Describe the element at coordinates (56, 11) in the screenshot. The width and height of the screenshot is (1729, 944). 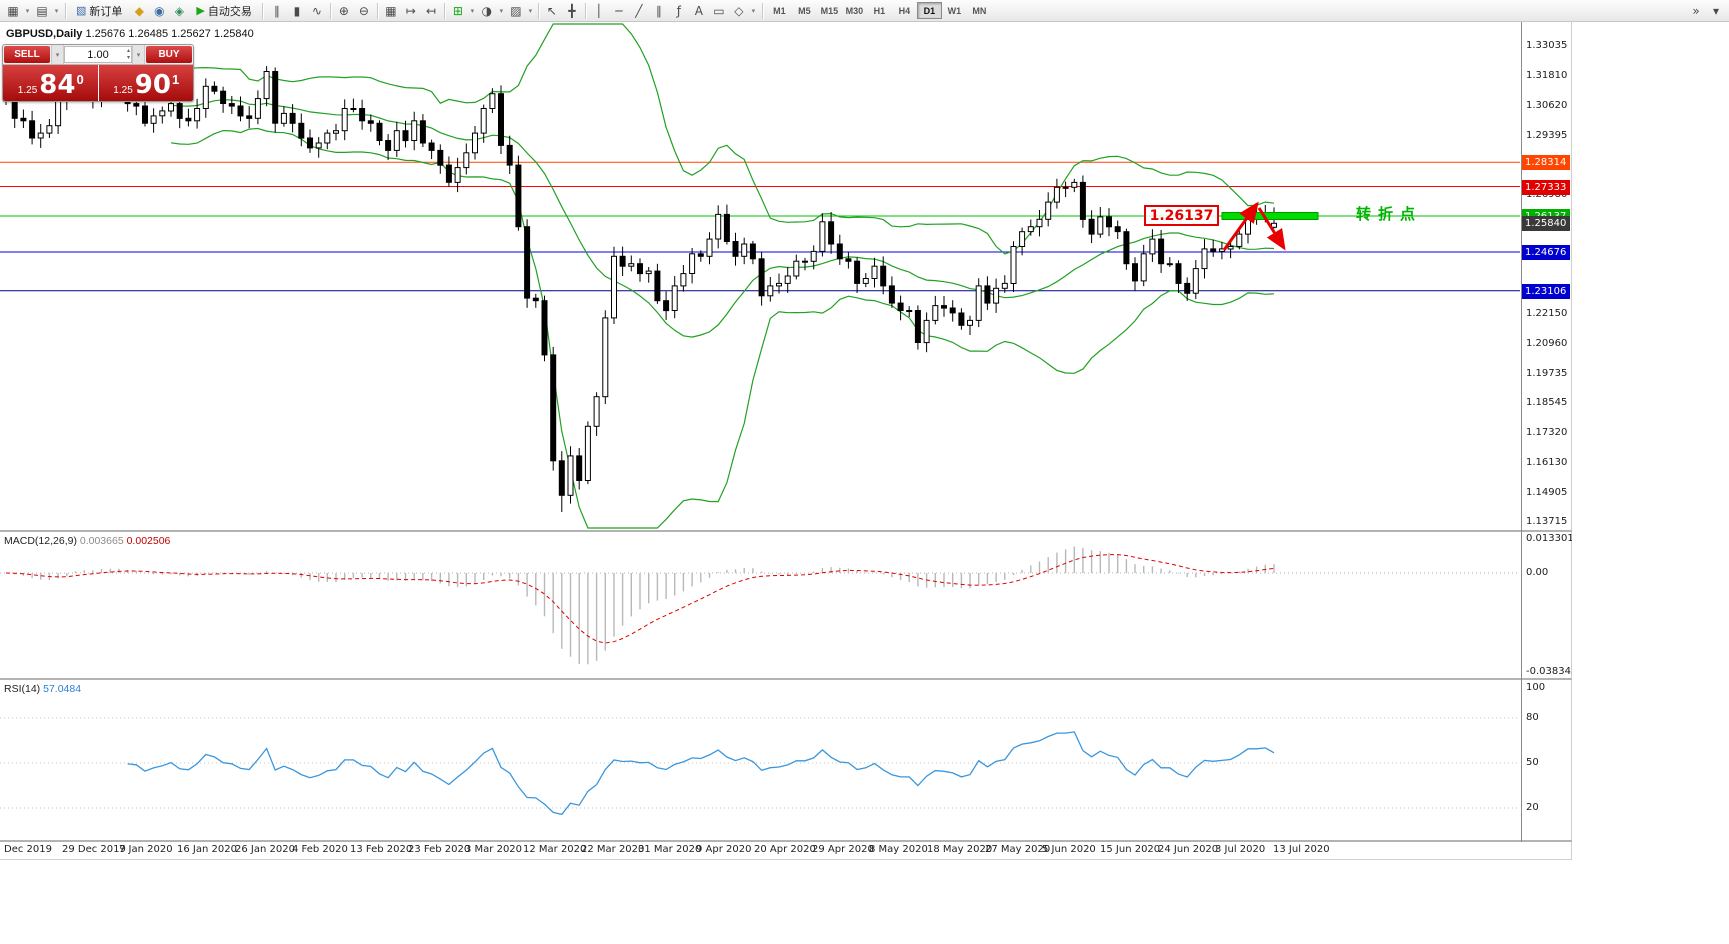
I see `profiles-caret: ▾` at that location.